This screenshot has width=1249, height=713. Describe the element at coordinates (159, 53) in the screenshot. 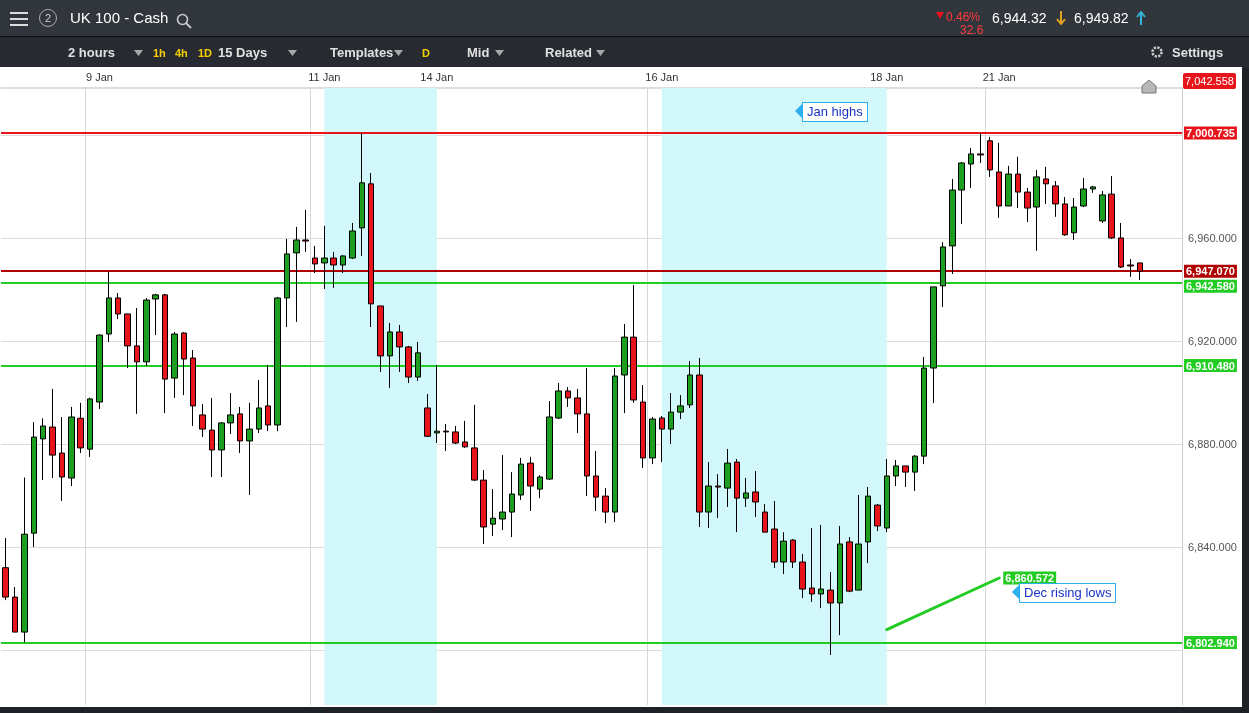

I see `text: 1h` at that location.